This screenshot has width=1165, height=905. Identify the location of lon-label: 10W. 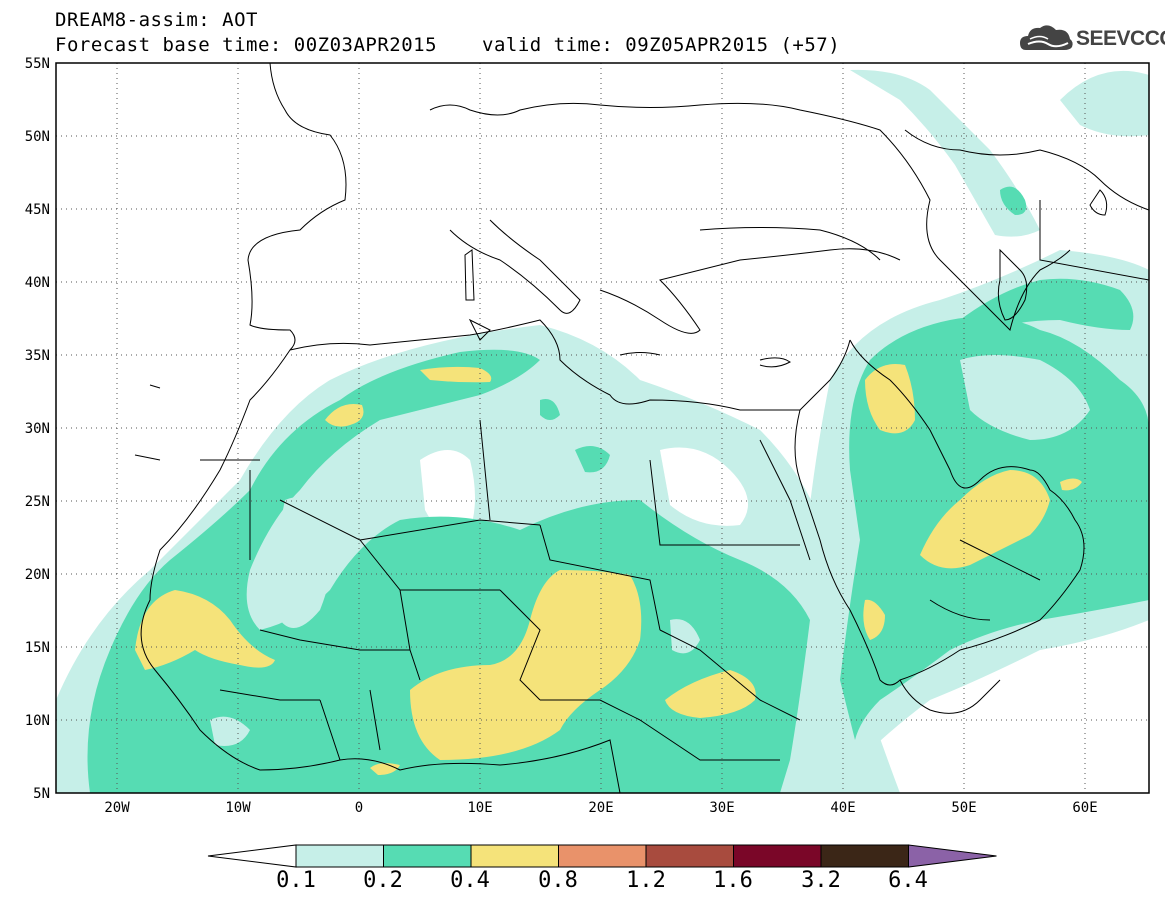
(238, 808).